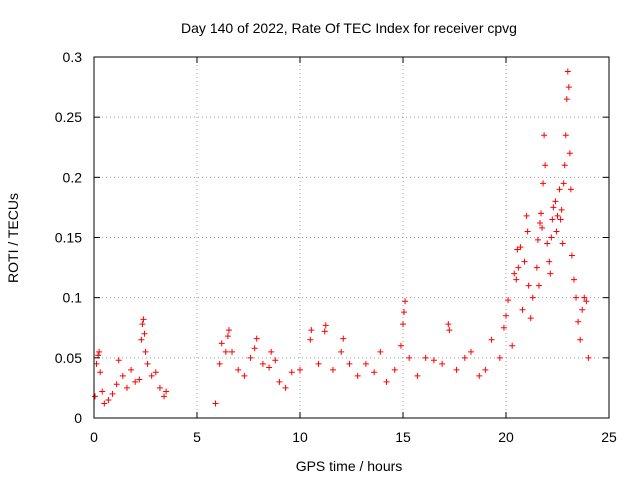  Describe the element at coordinates (78, 418) in the screenshot. I see `y-tick-label: 0` at that location.